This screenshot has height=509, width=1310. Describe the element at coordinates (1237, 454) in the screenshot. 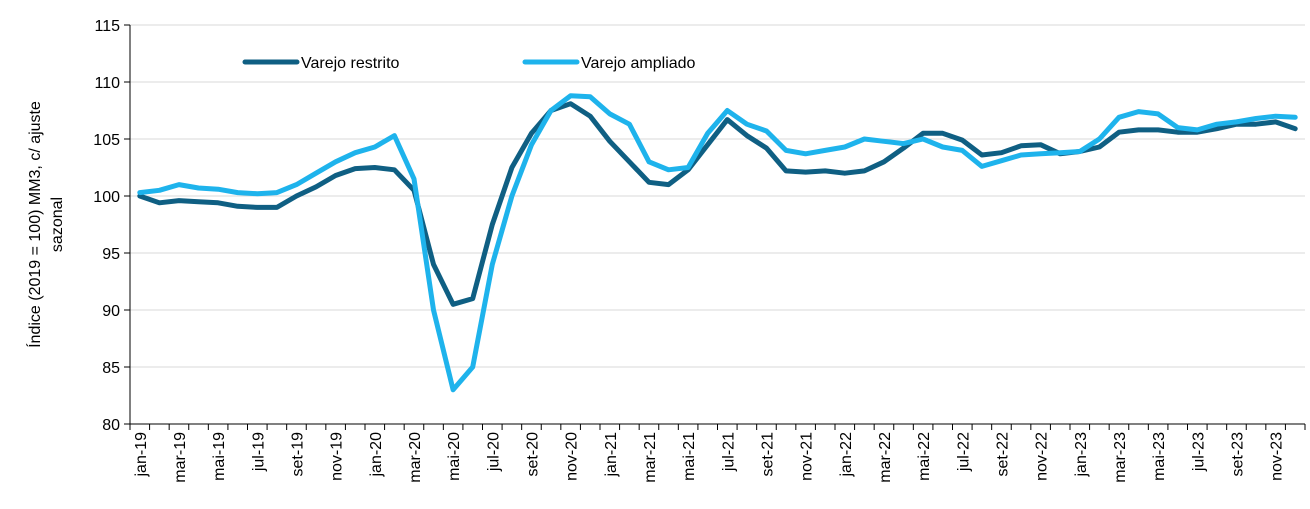

I see `x-tick-label: set-23` at that location.